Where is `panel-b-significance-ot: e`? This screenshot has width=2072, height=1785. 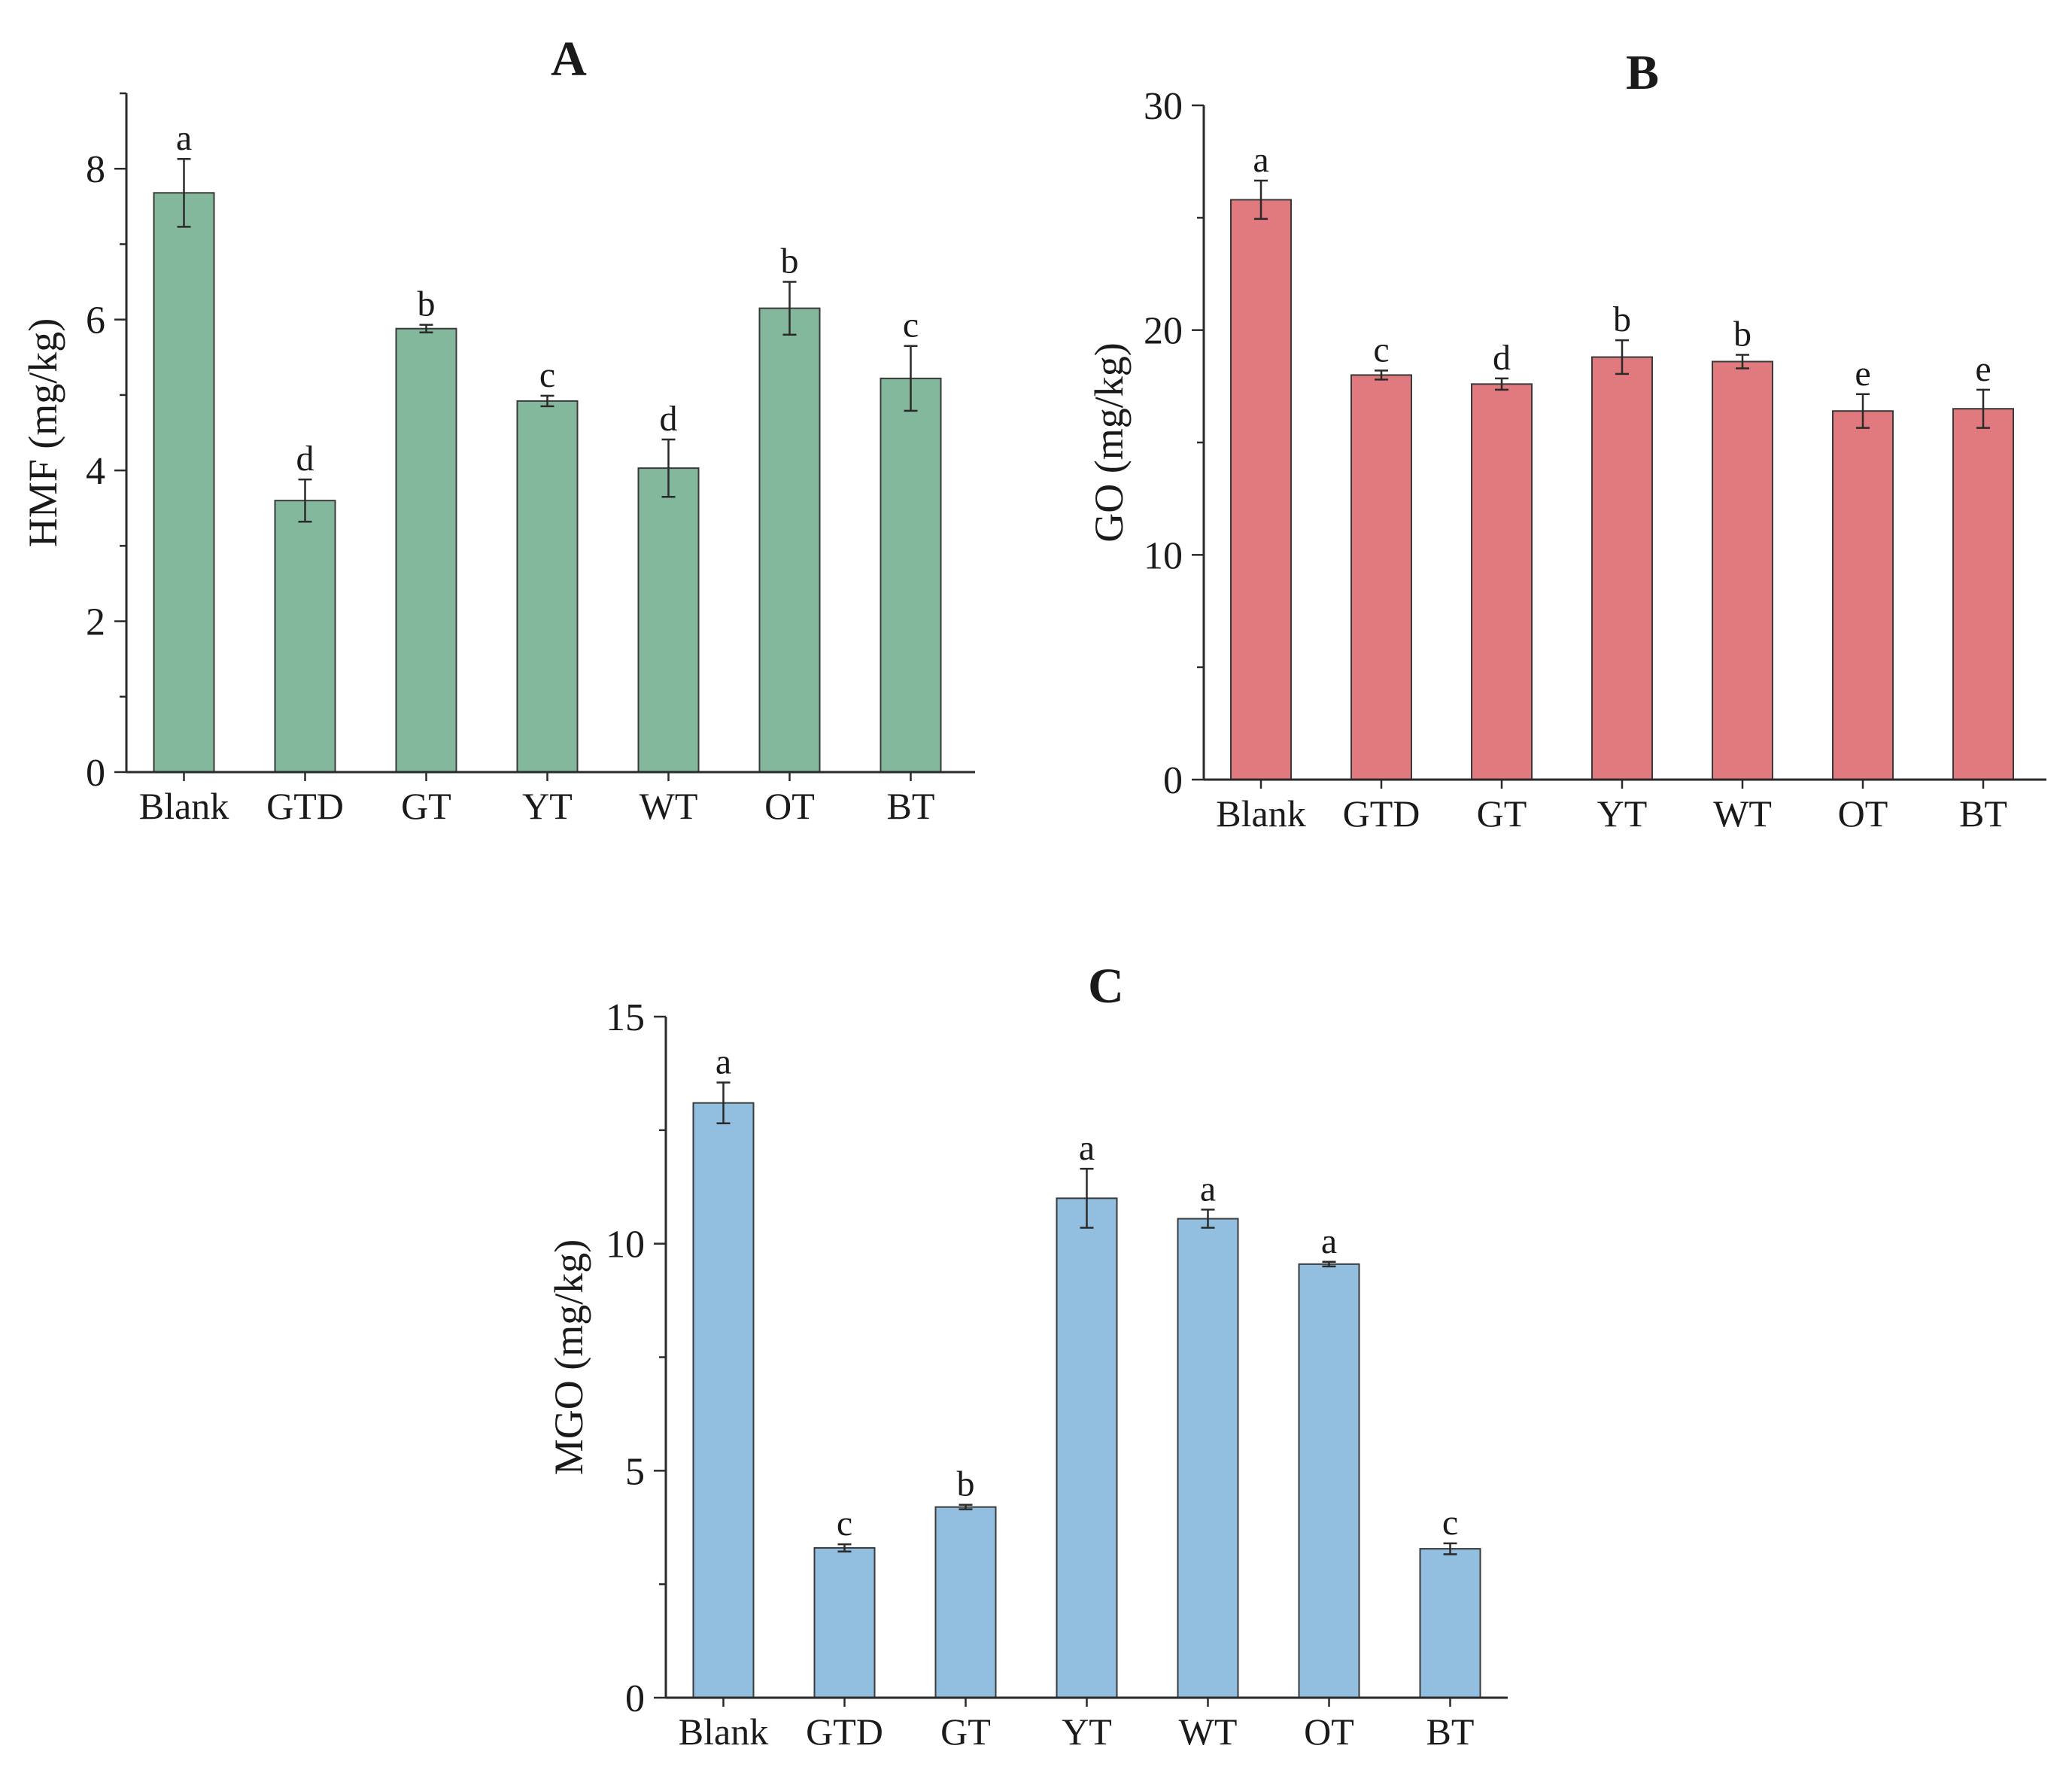 panel-b-significance-ot: e is located at coordinates (1862, 374).